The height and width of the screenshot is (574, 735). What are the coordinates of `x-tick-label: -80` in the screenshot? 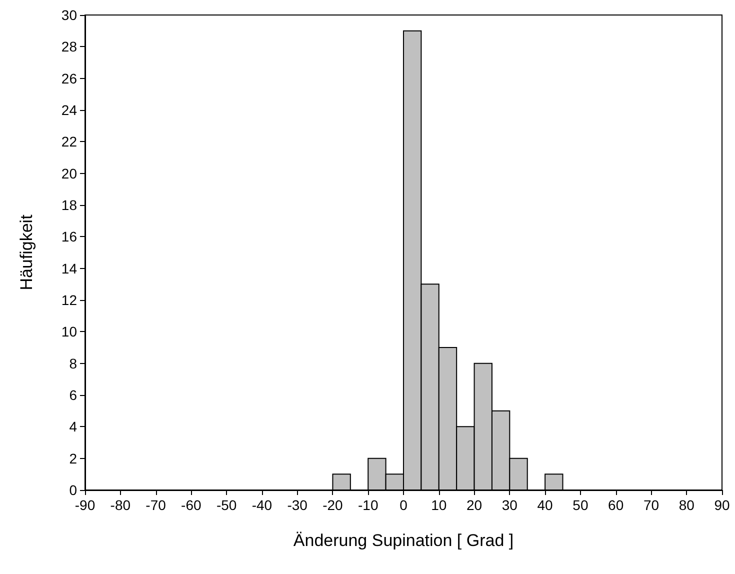 It's located at (120, 505).